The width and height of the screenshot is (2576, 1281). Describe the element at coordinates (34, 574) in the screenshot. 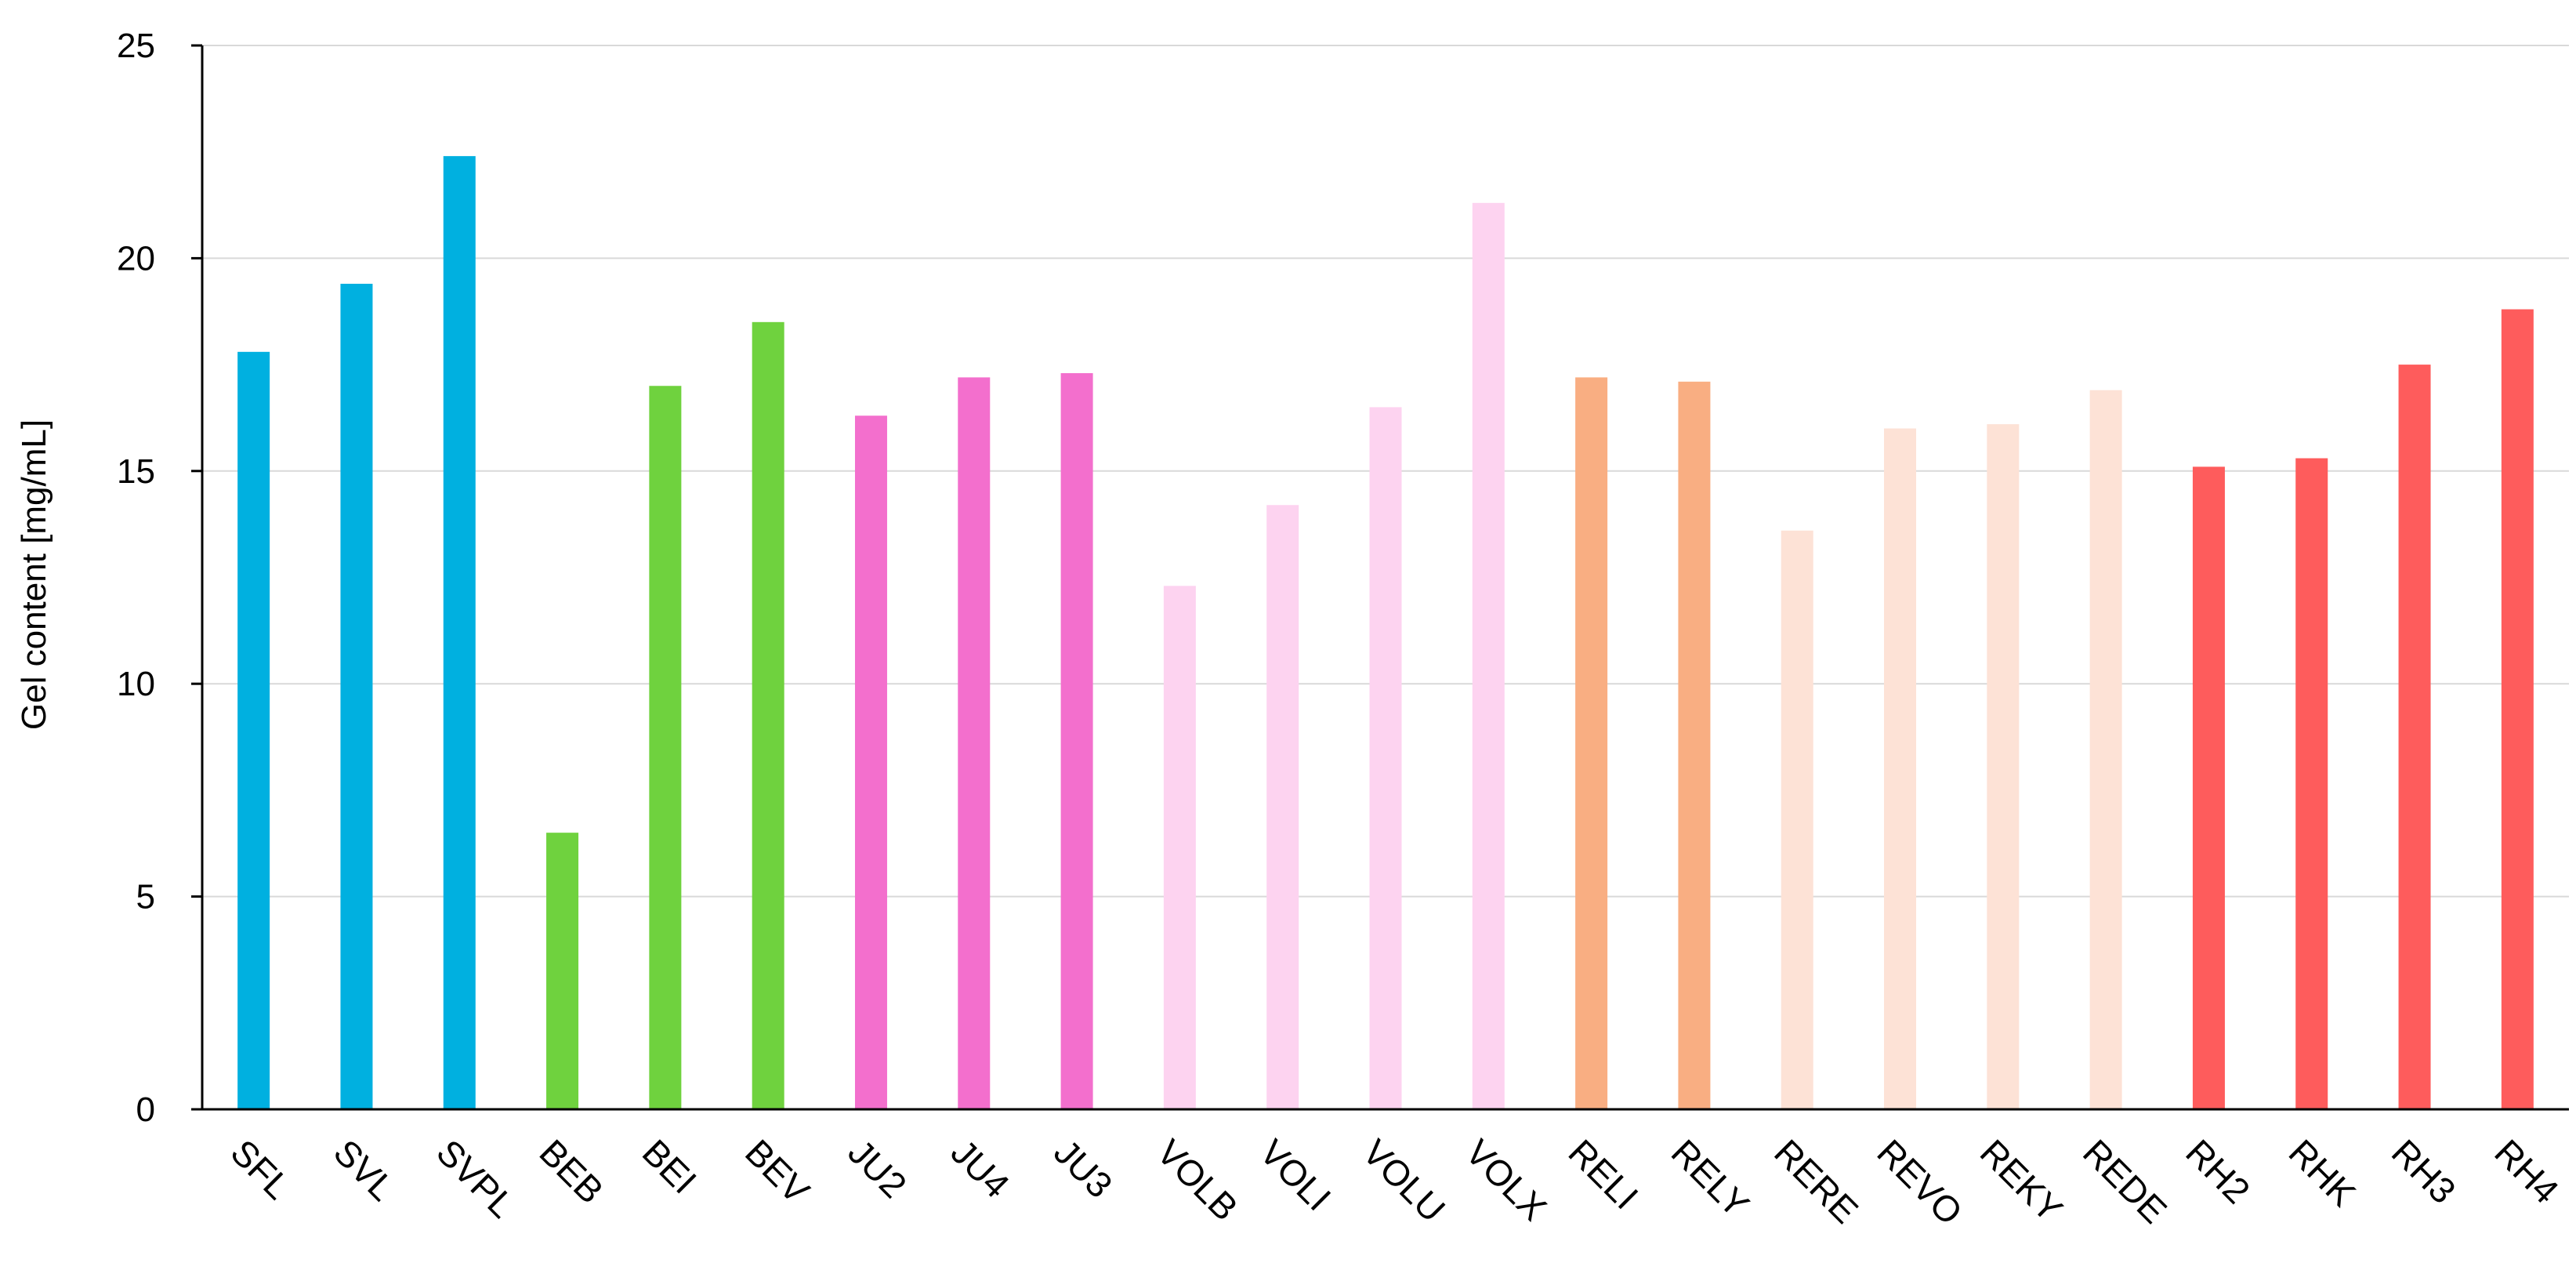

I see `y-axis-title: Gel content [mg/mL]` at that location.